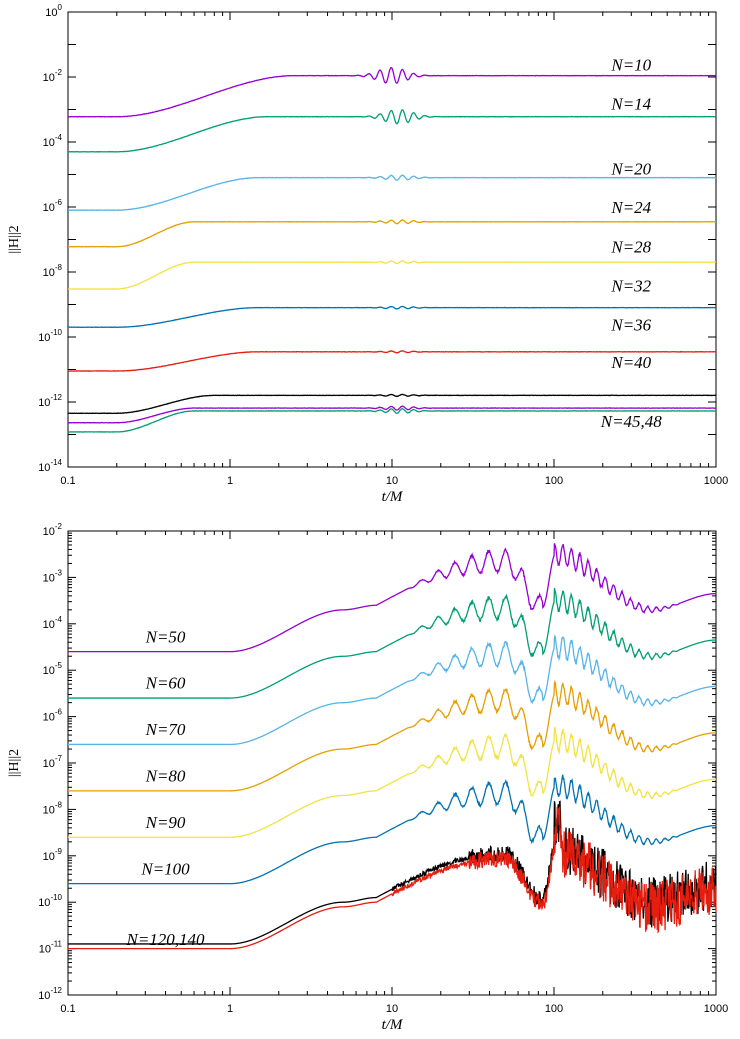  I want to click on top-series-label: N=32, so click(630, 286).